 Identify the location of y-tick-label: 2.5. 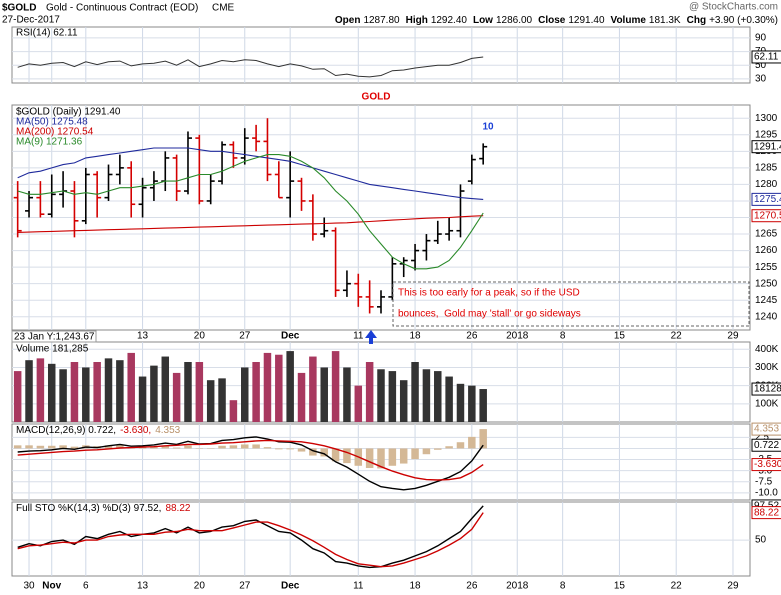
(762, 437).